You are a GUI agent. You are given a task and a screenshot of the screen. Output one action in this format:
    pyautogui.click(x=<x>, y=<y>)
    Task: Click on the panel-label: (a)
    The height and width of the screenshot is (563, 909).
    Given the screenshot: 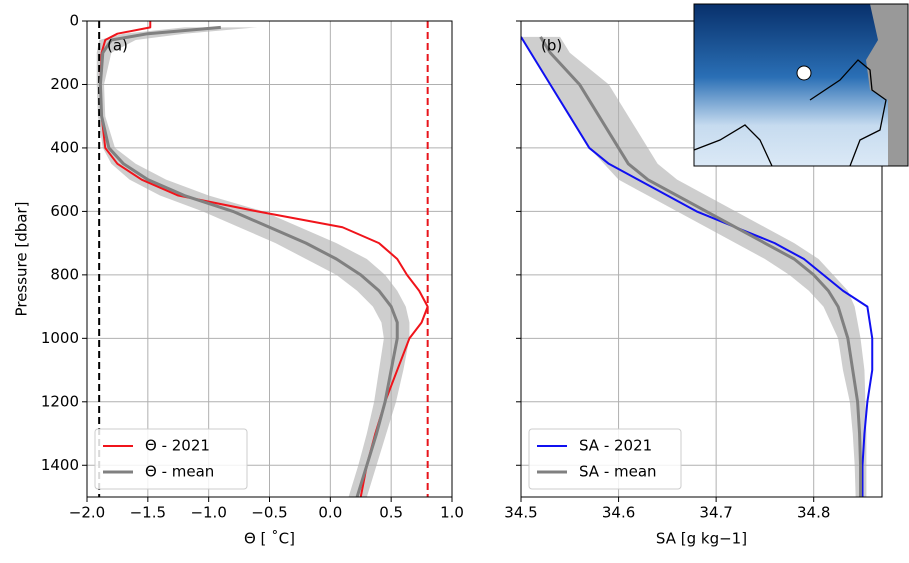 What is the action you would take?
    pyautogui.click(x=117, y=46)
    